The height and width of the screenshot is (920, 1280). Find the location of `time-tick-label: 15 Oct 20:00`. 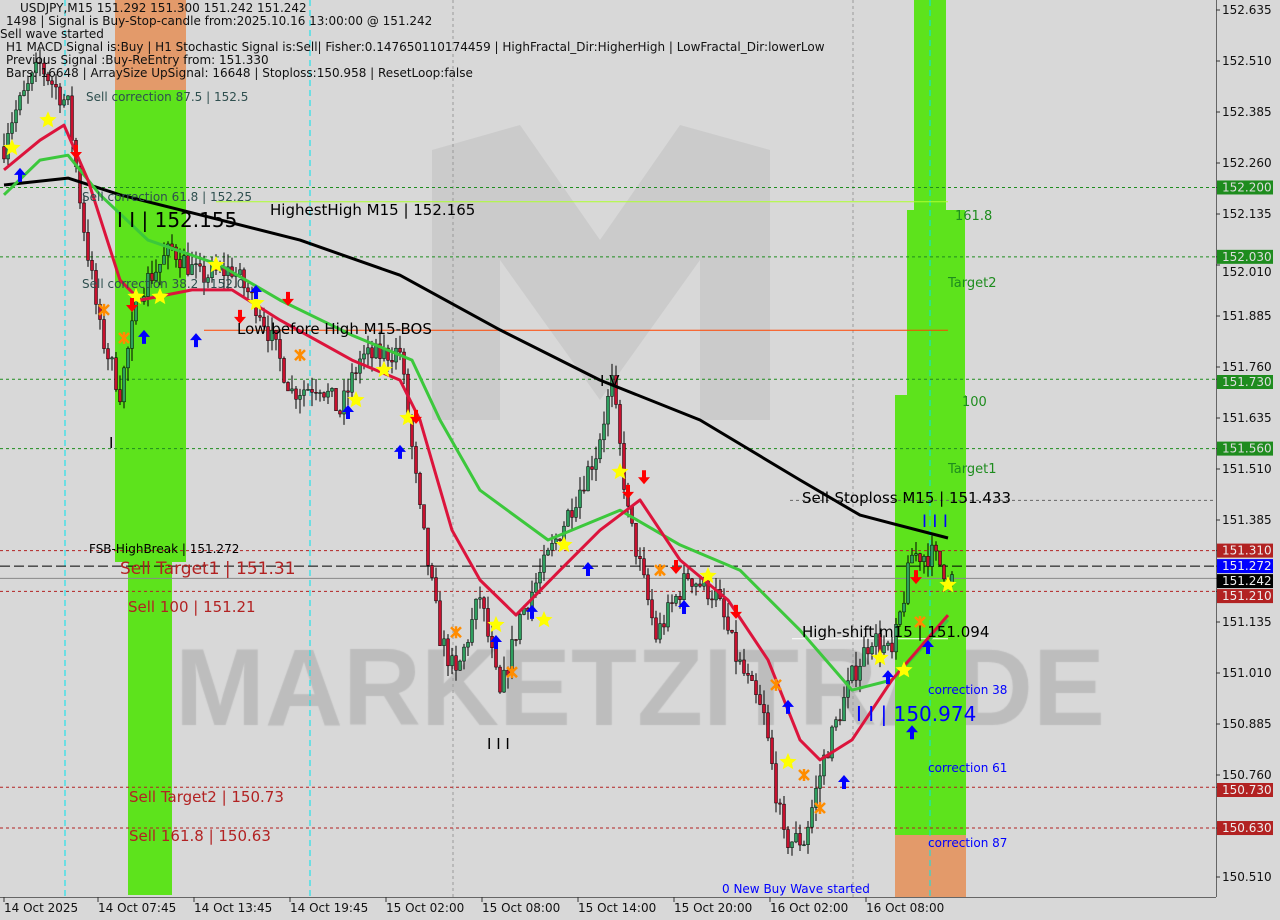

time-tick-label: 15 Oct 20:00 is located at coordinates (713, 908).